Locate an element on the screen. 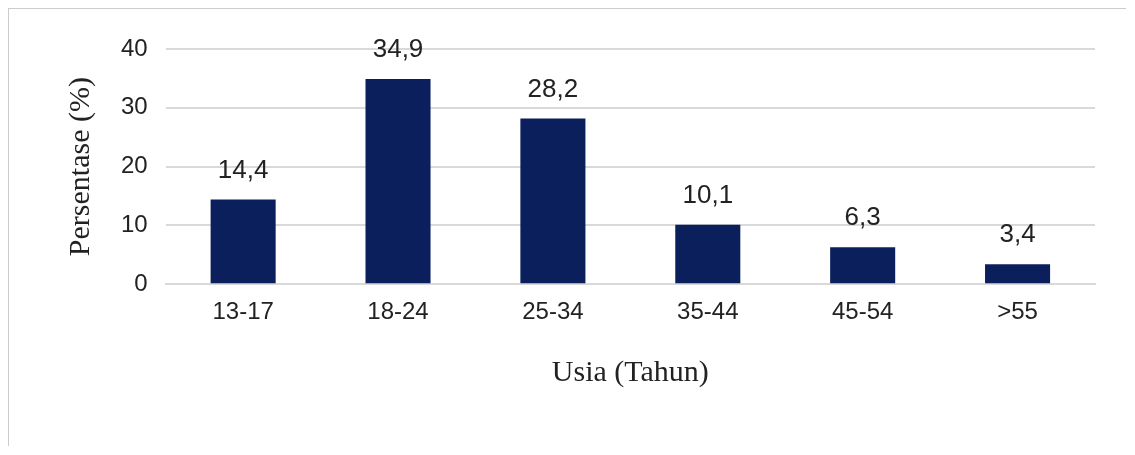 This screenshot has width=1135, height=455. y-tick-label: 20 is located at coordinates (134, 165).